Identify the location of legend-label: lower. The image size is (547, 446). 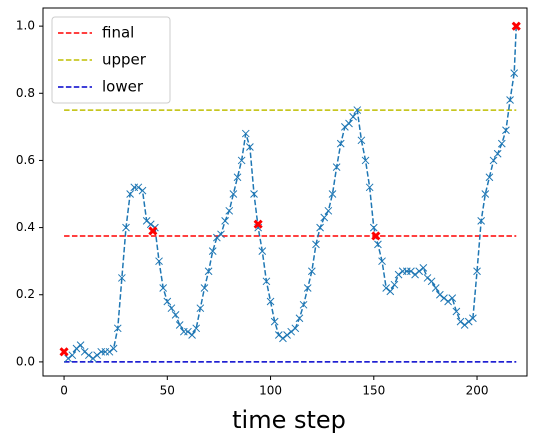
(123, 87).